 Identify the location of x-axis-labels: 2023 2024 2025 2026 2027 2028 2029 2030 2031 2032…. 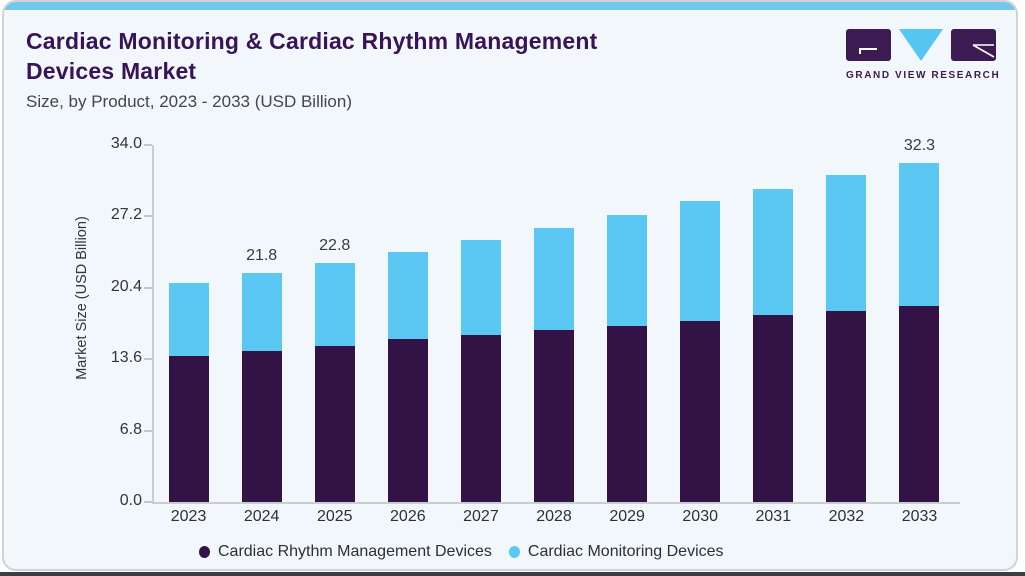
(554, 519).